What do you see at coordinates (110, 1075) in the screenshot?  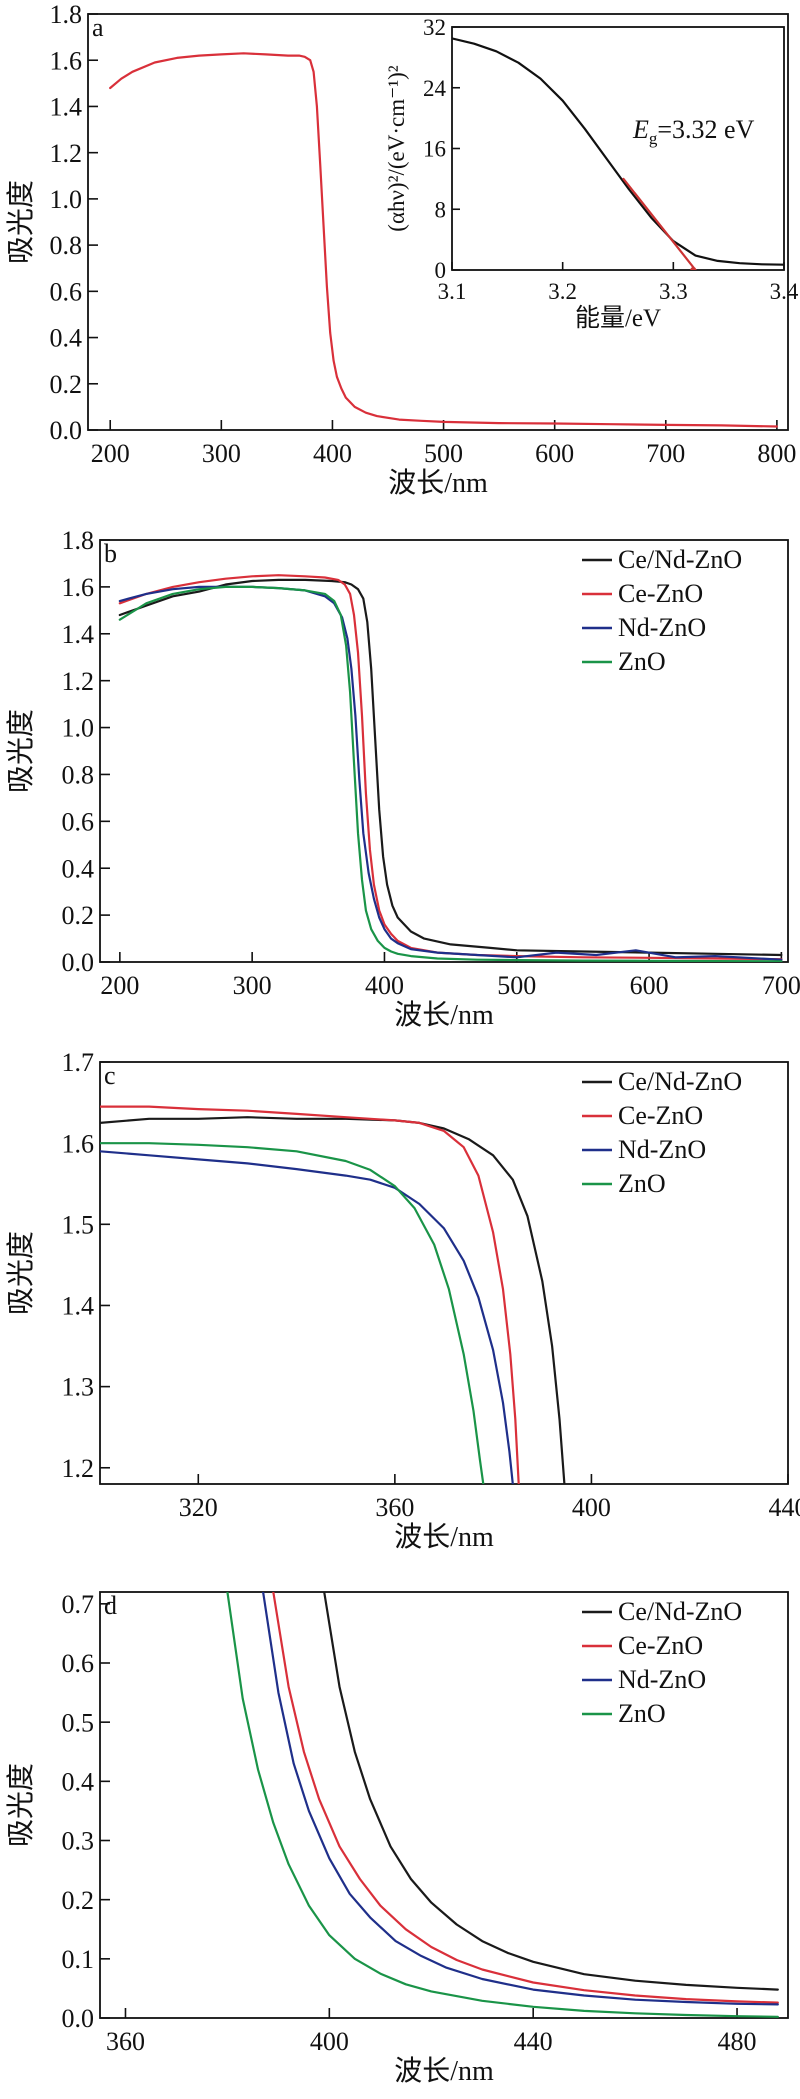 I see `panel-label: c` at bounding box center [110, 1075].